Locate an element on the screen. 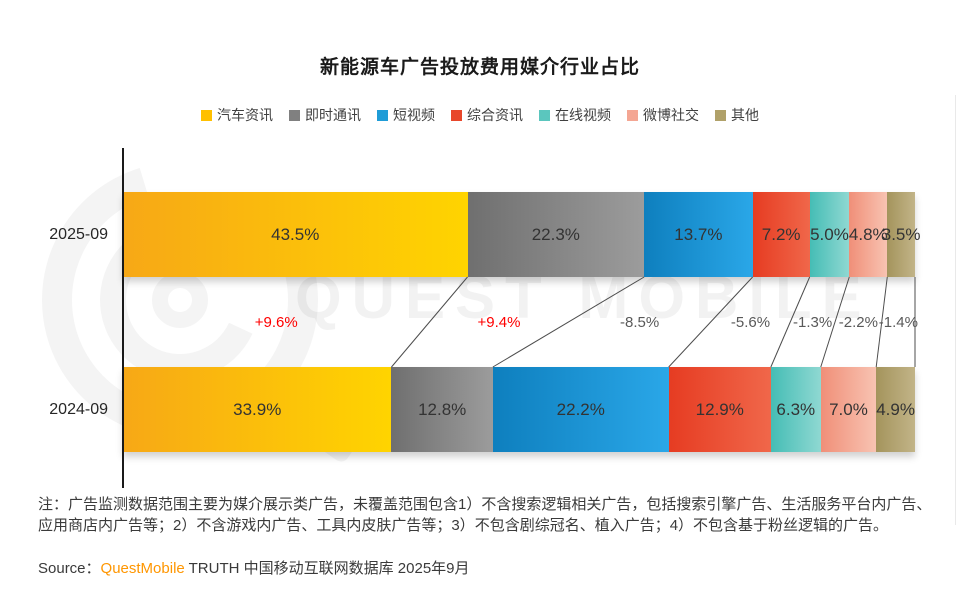  segment-value-label: 13.7% is located at coordinates (698, 234).